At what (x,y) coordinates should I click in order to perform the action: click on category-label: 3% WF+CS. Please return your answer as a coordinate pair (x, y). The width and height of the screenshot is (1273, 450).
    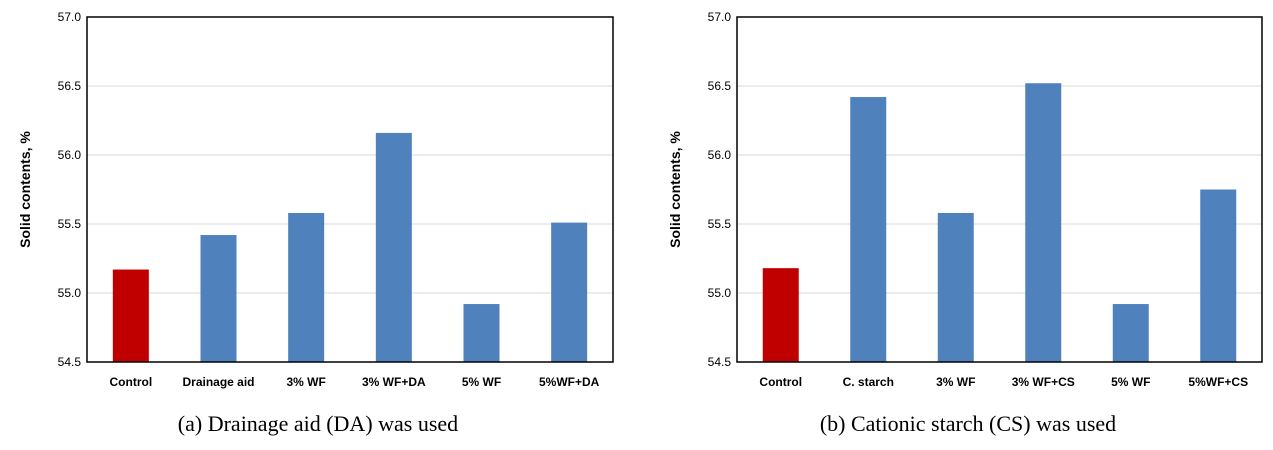
    Looking at the image, I should click on (1043, 382).